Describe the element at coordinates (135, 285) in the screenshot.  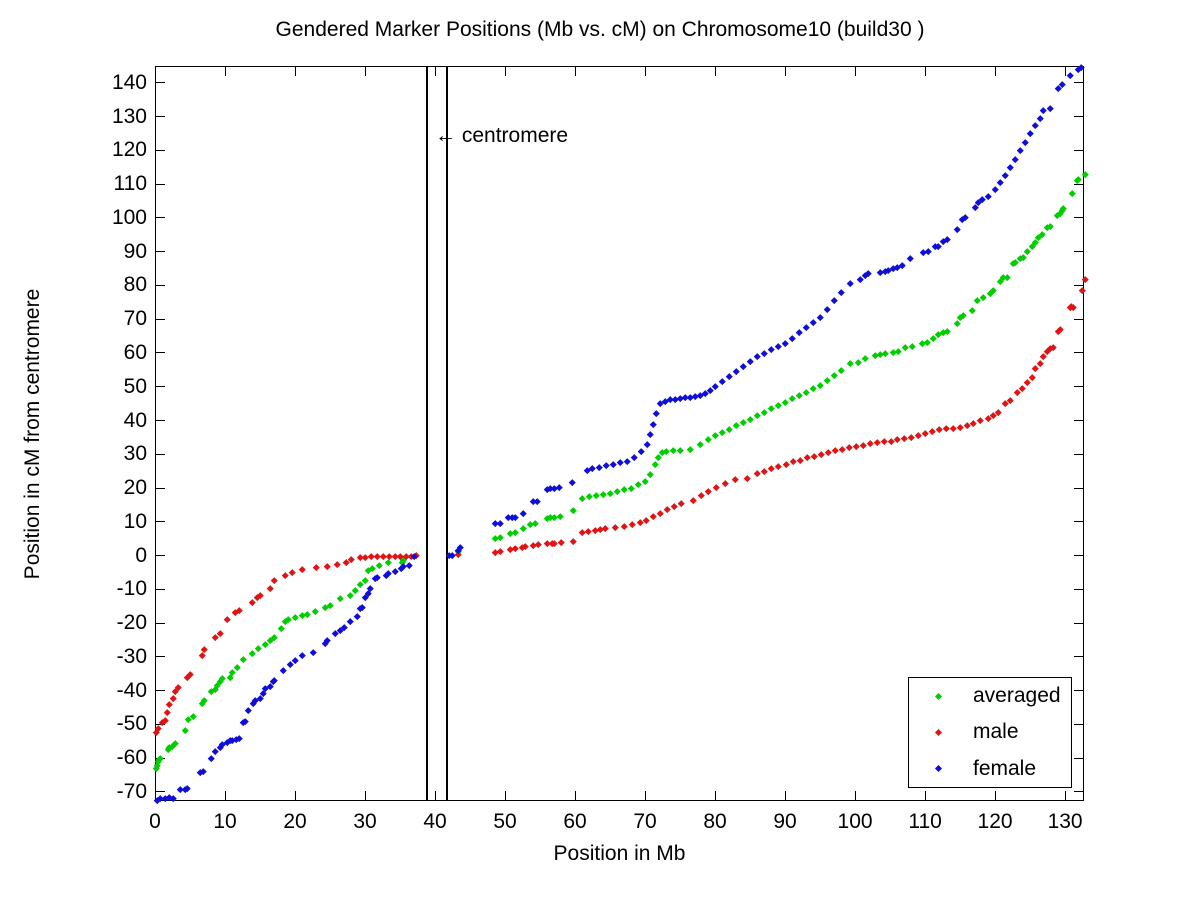
I see `y-tick-label: 80` at that location.